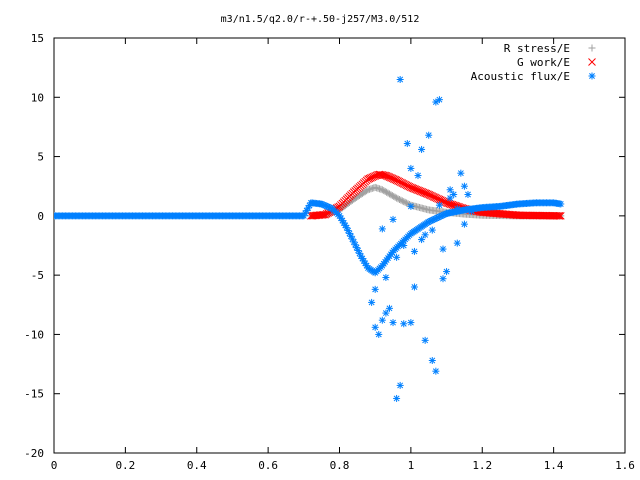  Describe the element at coordinates (34, 394) in the screenshot. I see `y-tick-label: -15` at that location.